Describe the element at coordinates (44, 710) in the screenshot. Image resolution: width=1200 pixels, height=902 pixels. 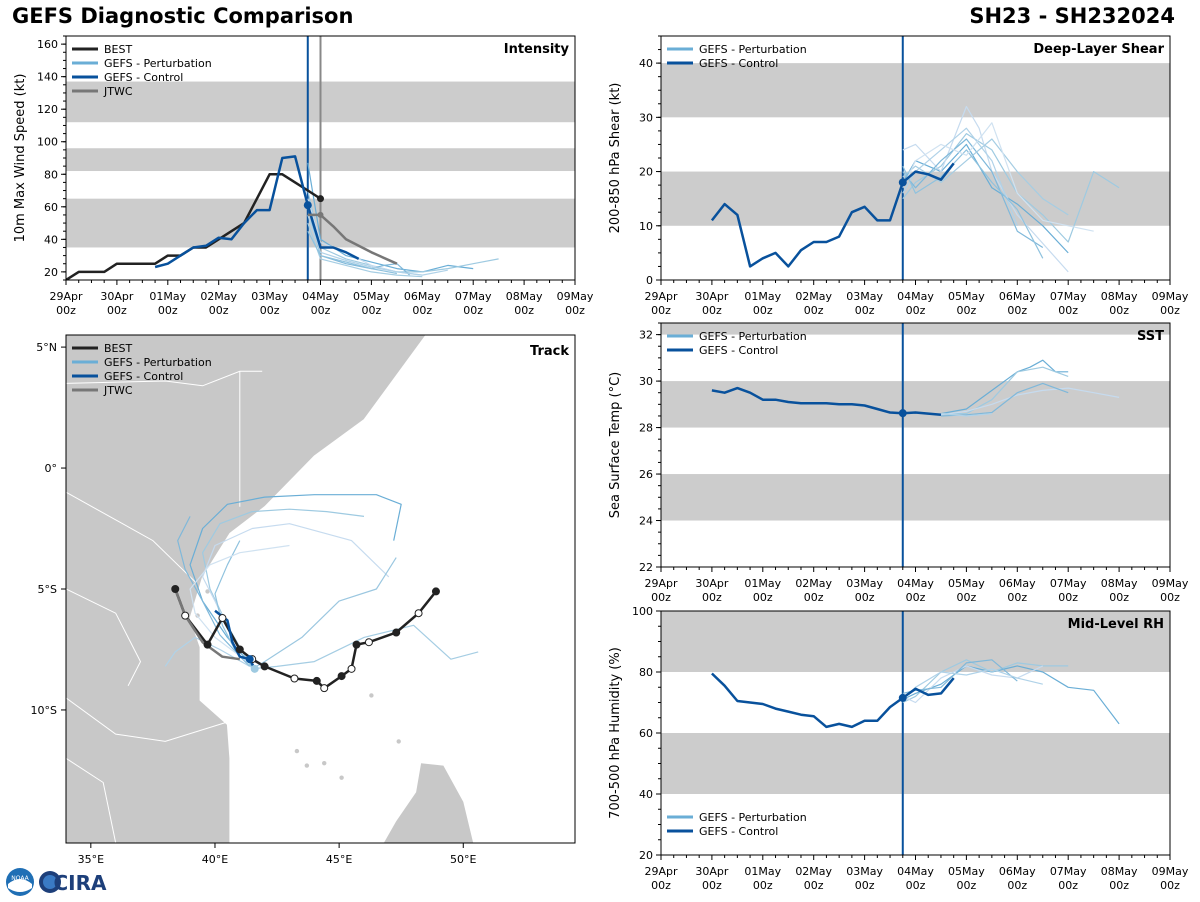
I see `y-tick-label: 10°S` at that location.